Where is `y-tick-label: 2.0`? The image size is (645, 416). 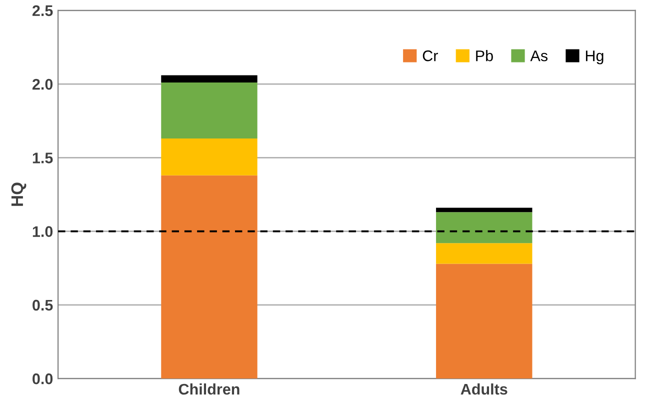 y-tick-label: 2.0 is located at coordinates (42, 84).